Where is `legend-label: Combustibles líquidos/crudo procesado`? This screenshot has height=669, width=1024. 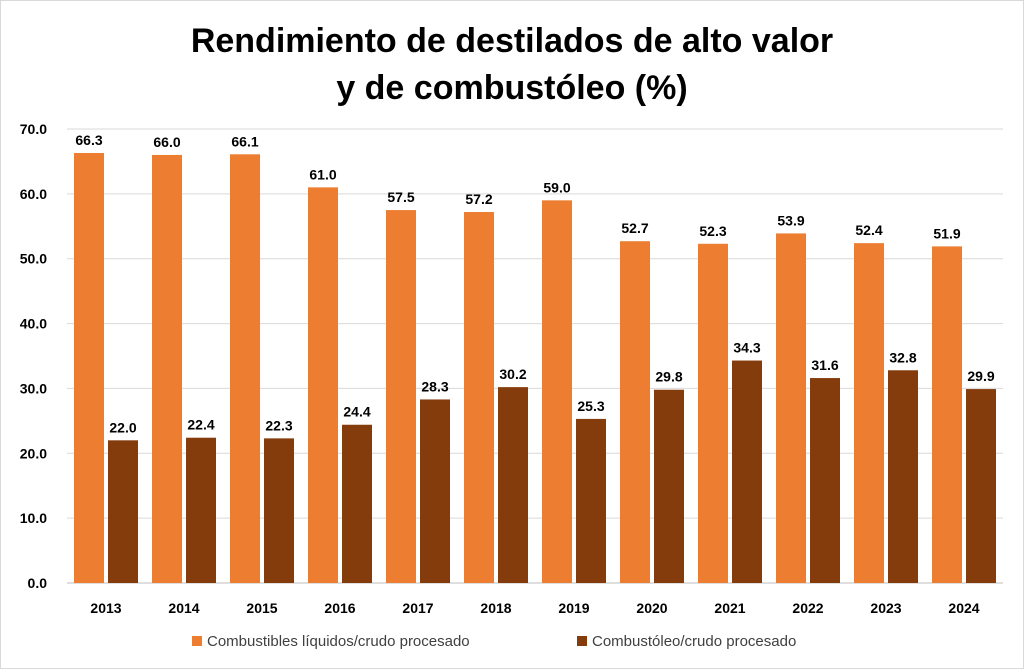 legend-label: Combustibles líquidos/crudo procesado is located at coordinates (338, 641).